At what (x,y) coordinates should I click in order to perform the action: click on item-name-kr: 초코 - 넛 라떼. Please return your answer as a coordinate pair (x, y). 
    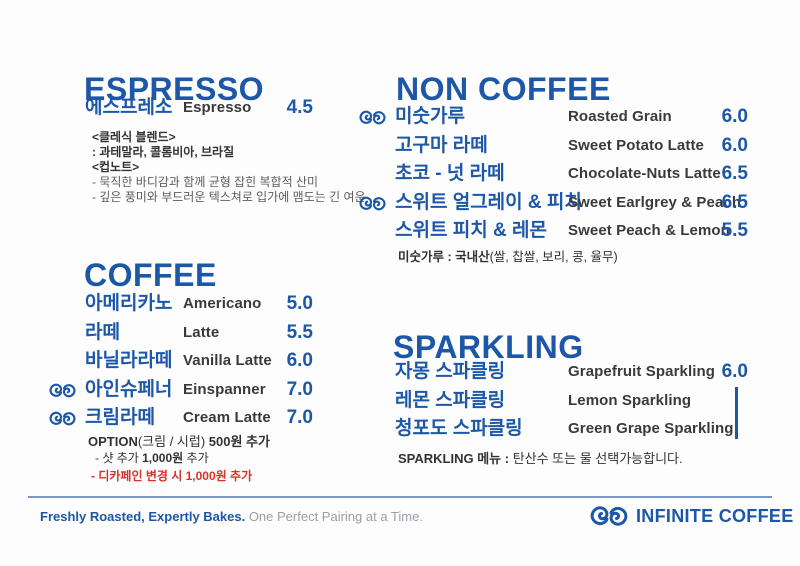
    Looking at the image, I should click on (450, 173).